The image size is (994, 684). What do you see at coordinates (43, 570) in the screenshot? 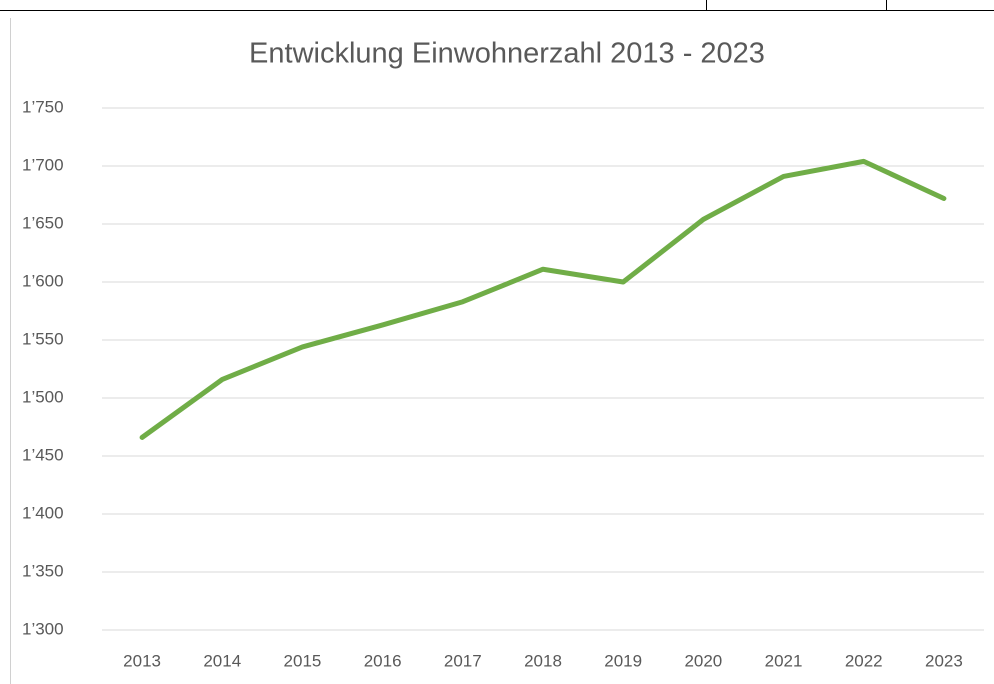
I see `y-tick-label: 1’350` at bounding box center [43, 570].